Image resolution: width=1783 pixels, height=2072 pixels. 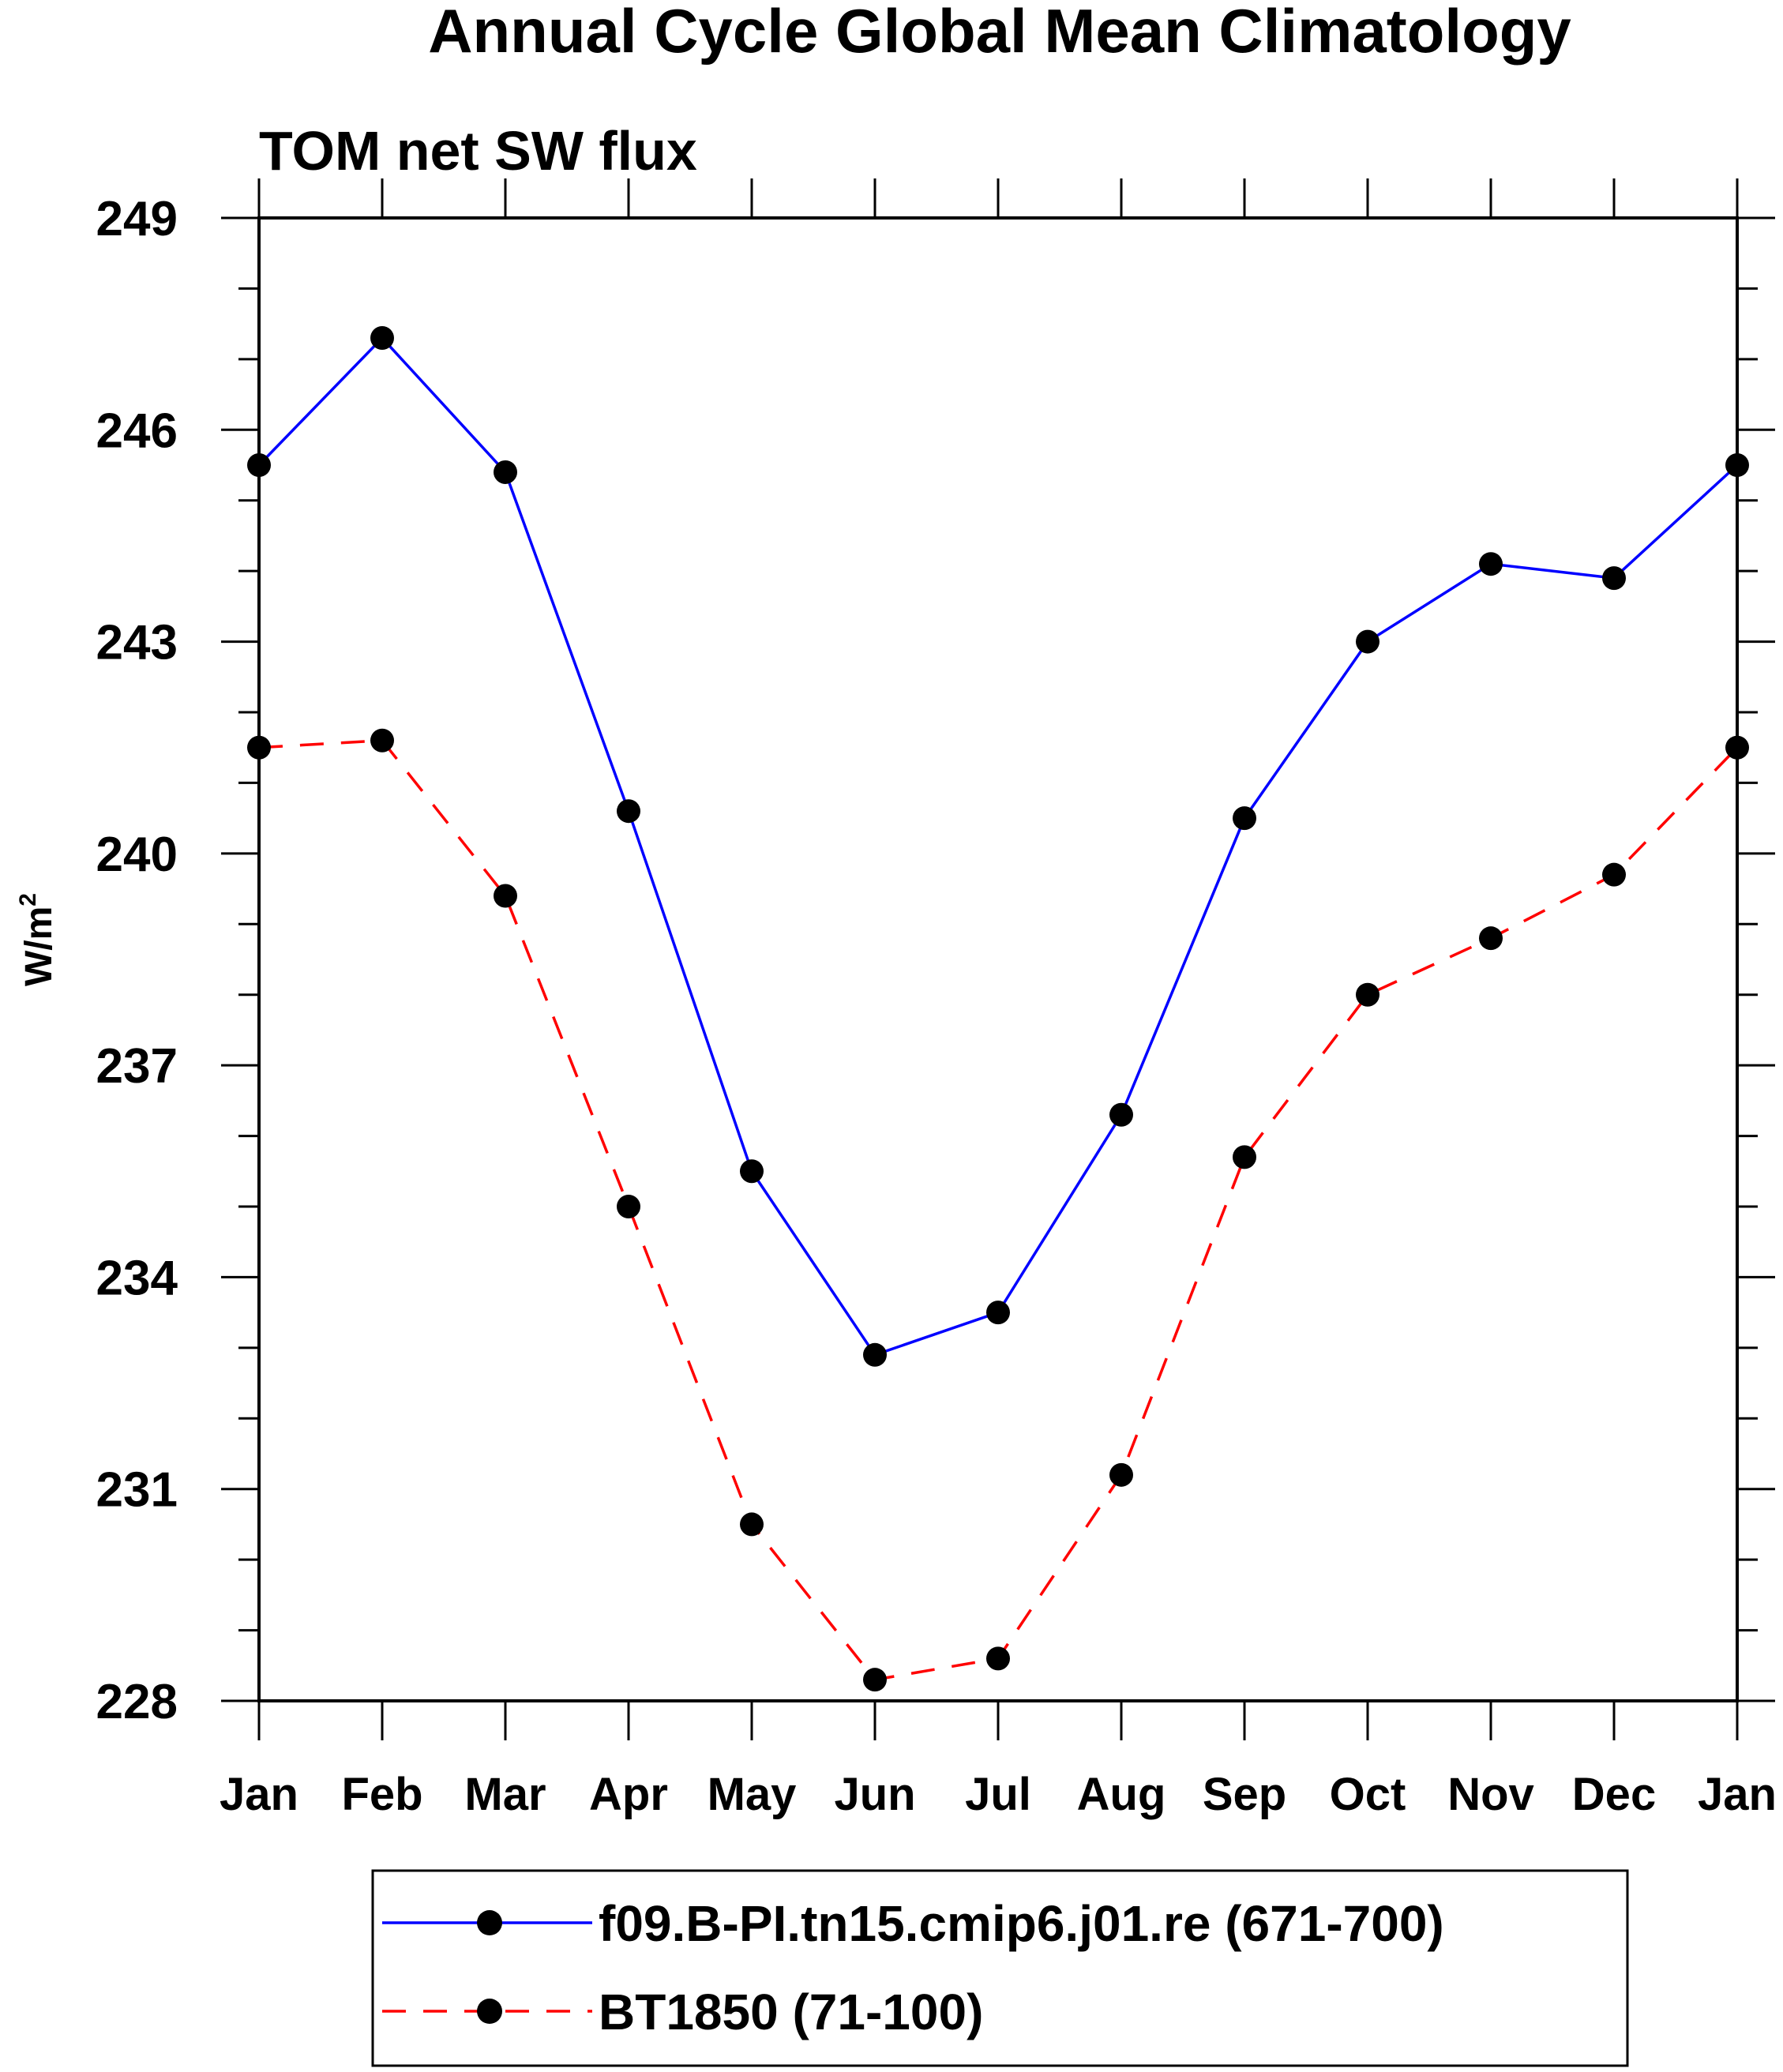 I want to click on legend-box, so click(x=1000, y=1968).